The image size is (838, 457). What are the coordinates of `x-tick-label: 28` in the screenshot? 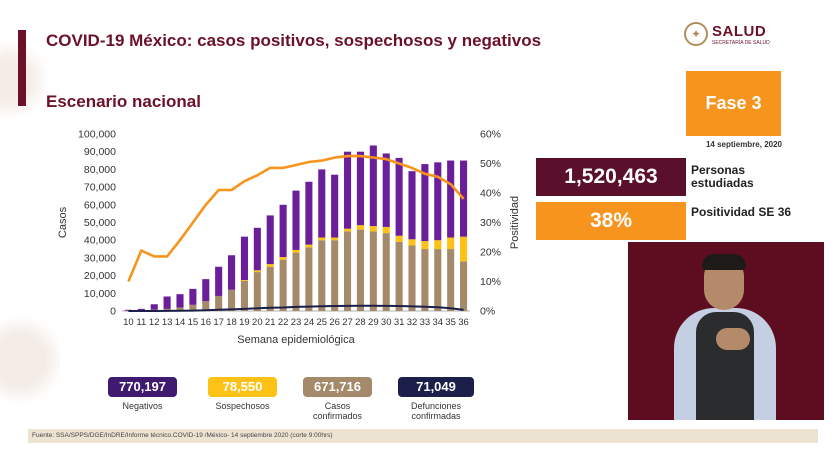 It's located at (360, 322).